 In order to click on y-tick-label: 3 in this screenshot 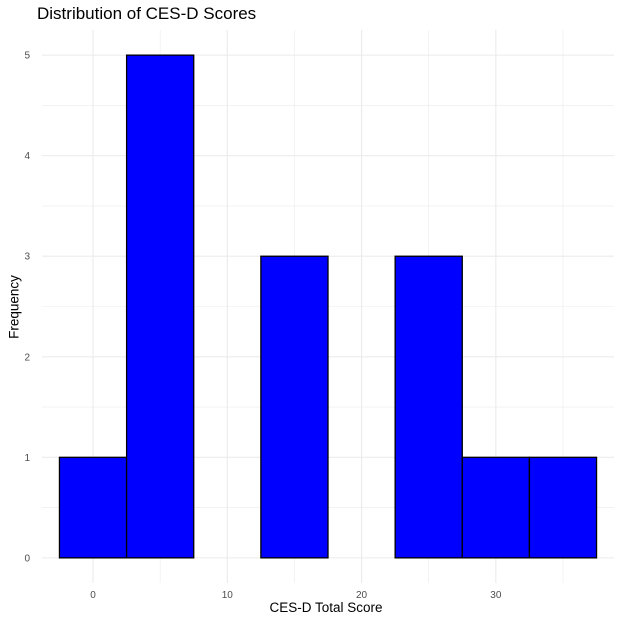, I will do `click(27, 257)`.